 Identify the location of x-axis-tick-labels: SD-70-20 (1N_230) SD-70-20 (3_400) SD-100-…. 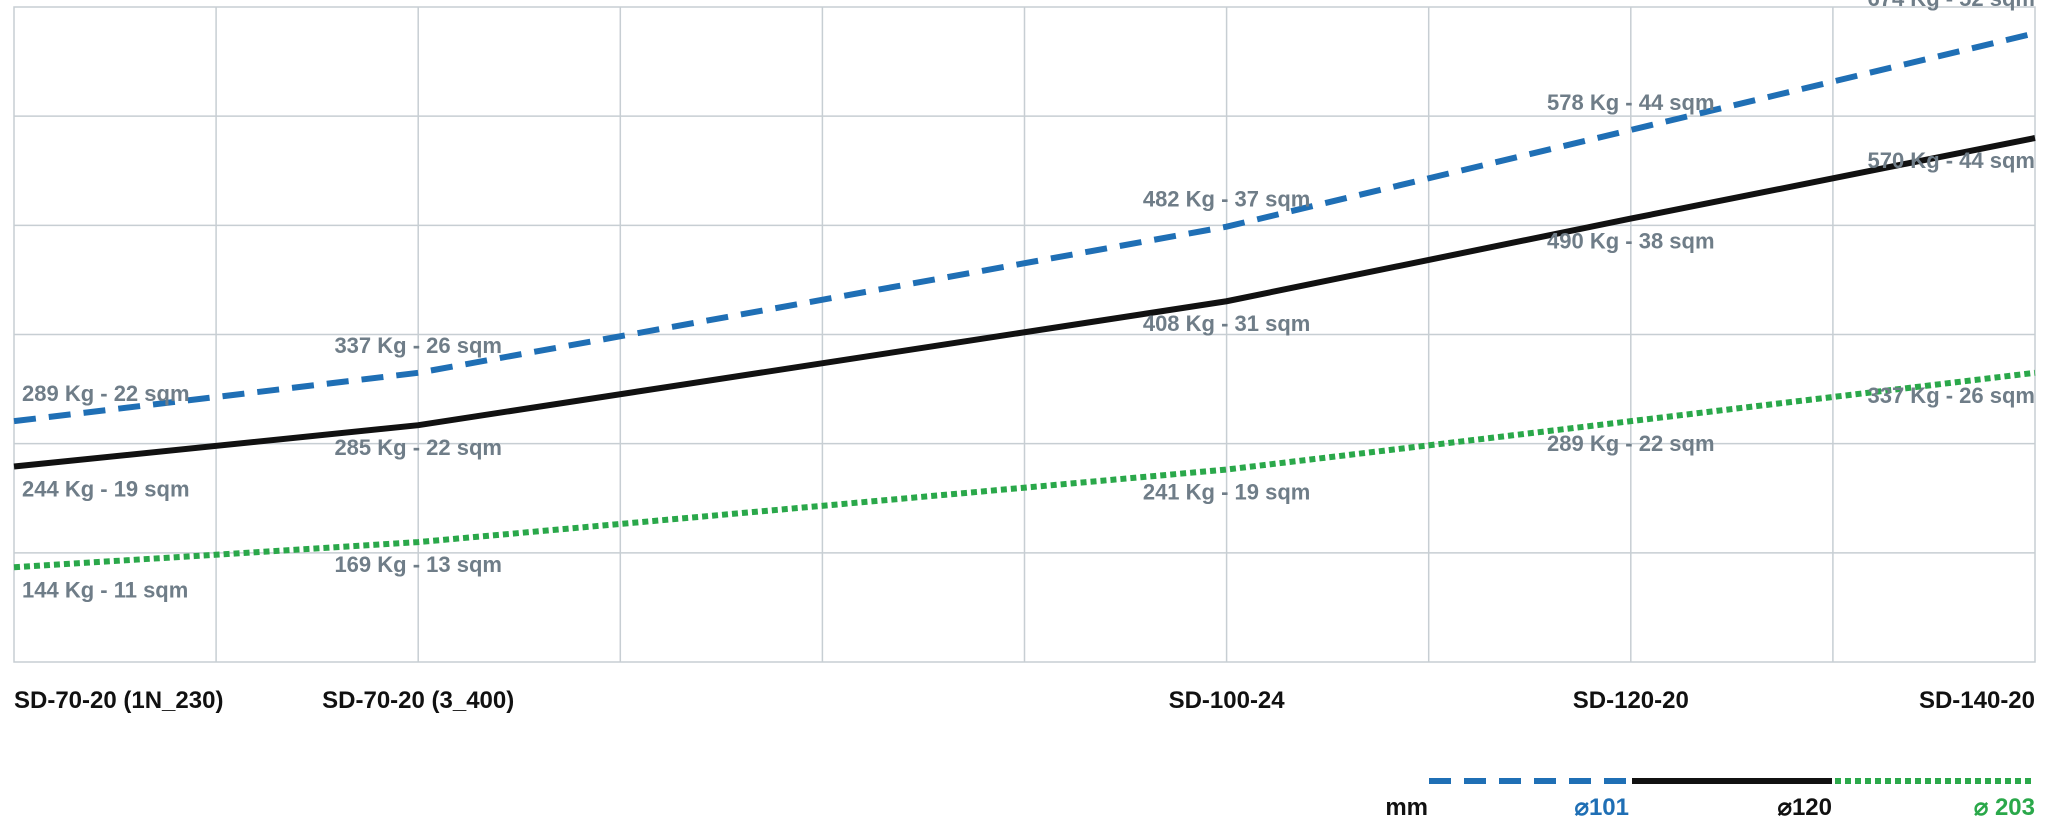
(1024, 700).